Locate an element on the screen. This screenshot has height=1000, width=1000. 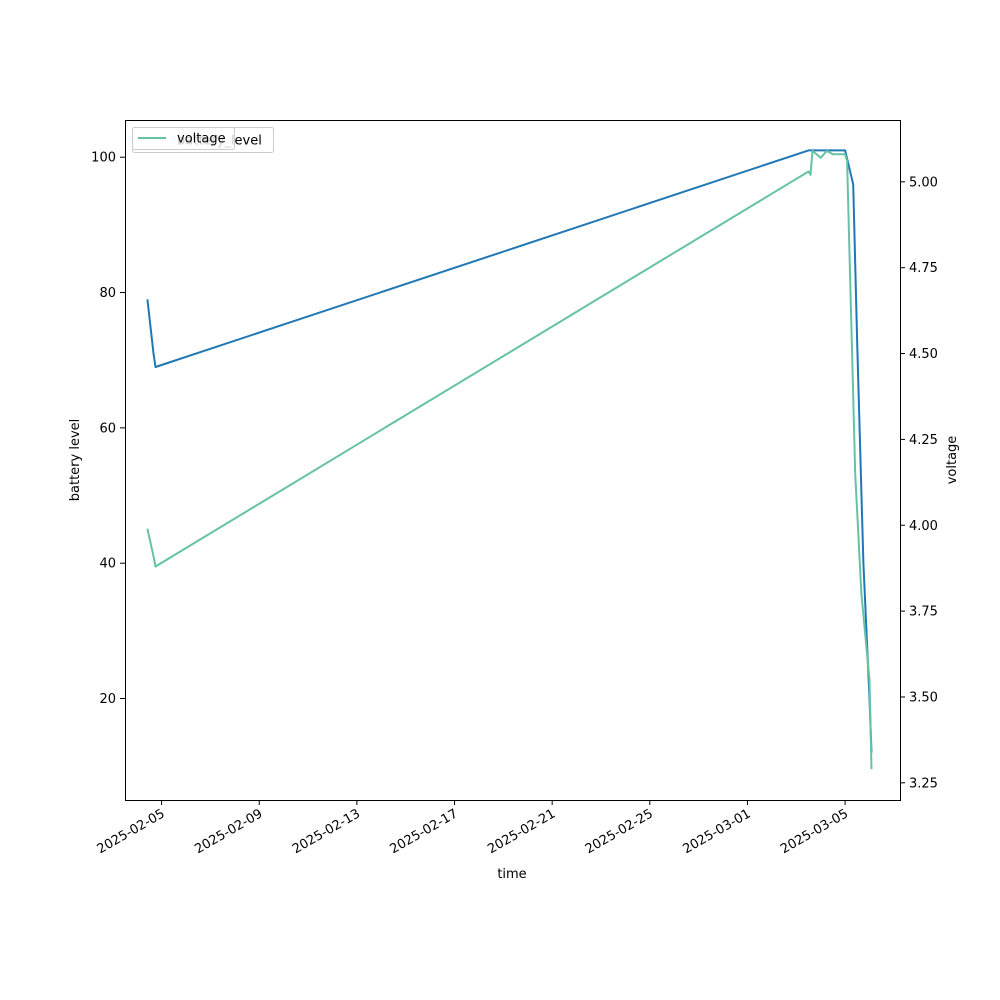
legend-label-voltage: voltage is located at coordinates (201, 139).